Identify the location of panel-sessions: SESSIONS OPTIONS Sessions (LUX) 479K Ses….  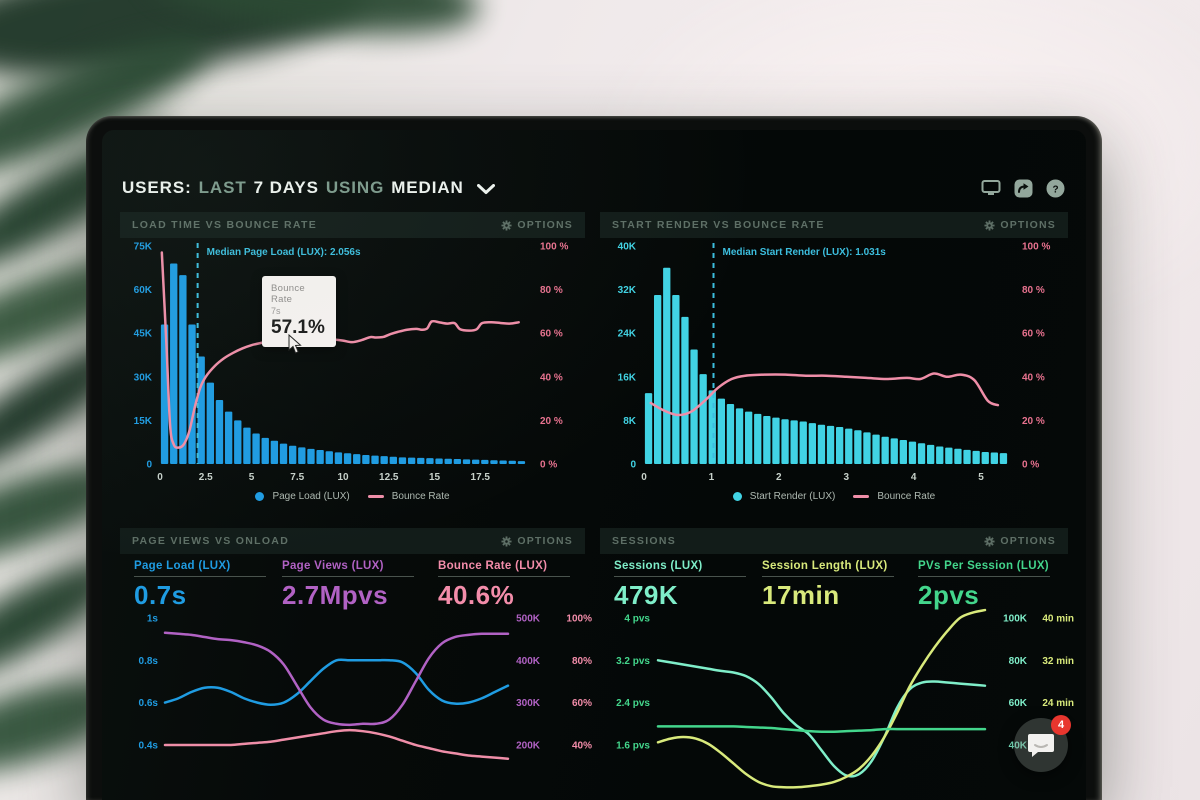
(837, 664).